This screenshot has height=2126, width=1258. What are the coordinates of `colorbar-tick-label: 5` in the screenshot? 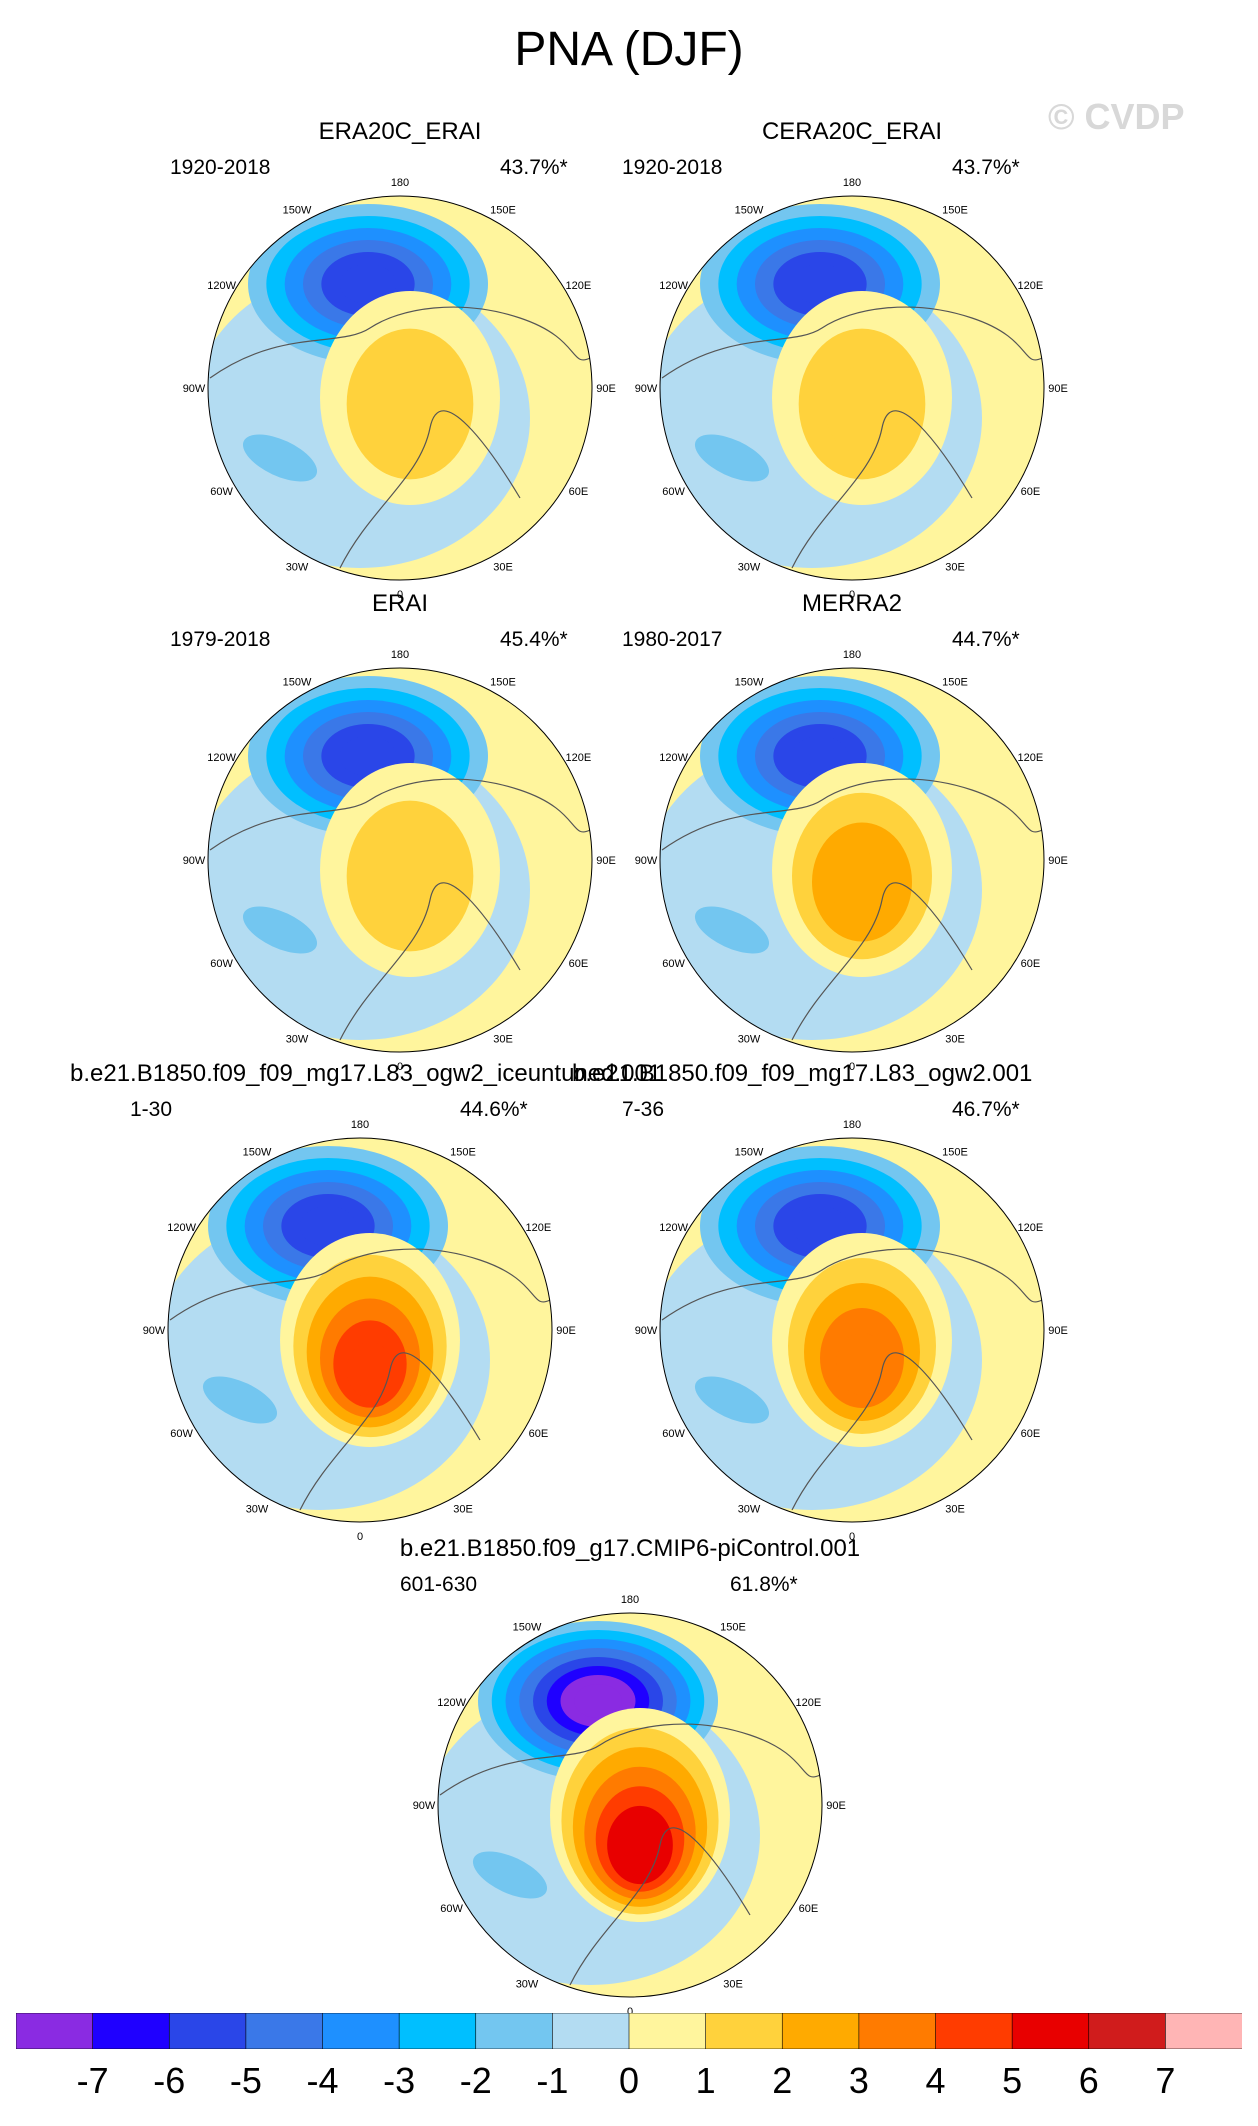 It's located at (1012, 2080).